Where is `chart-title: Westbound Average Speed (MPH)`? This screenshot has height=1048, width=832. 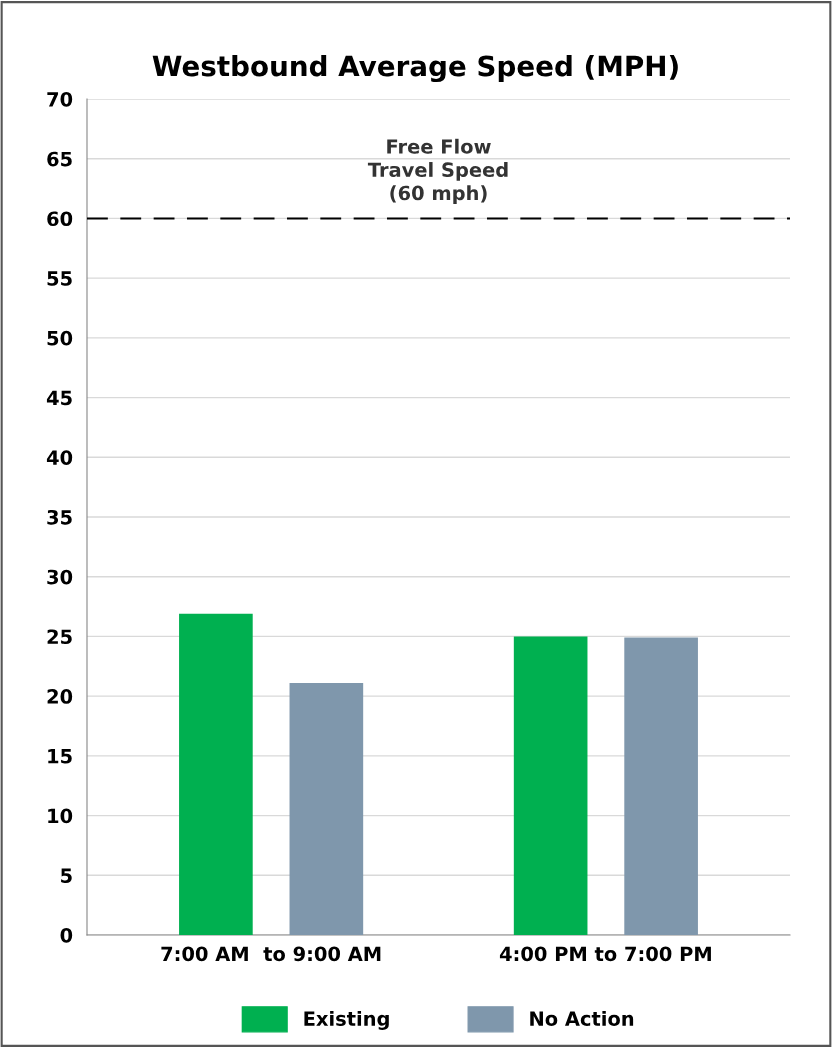
chart-title: Westbound Average Speed (MPH) is located at coordinates (415, 69).